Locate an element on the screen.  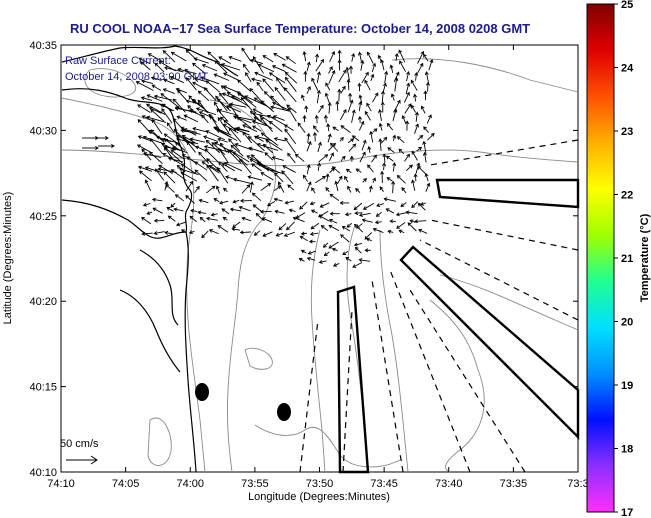
colorbar-tick-label: 22 is located at coordinates (627, 196).